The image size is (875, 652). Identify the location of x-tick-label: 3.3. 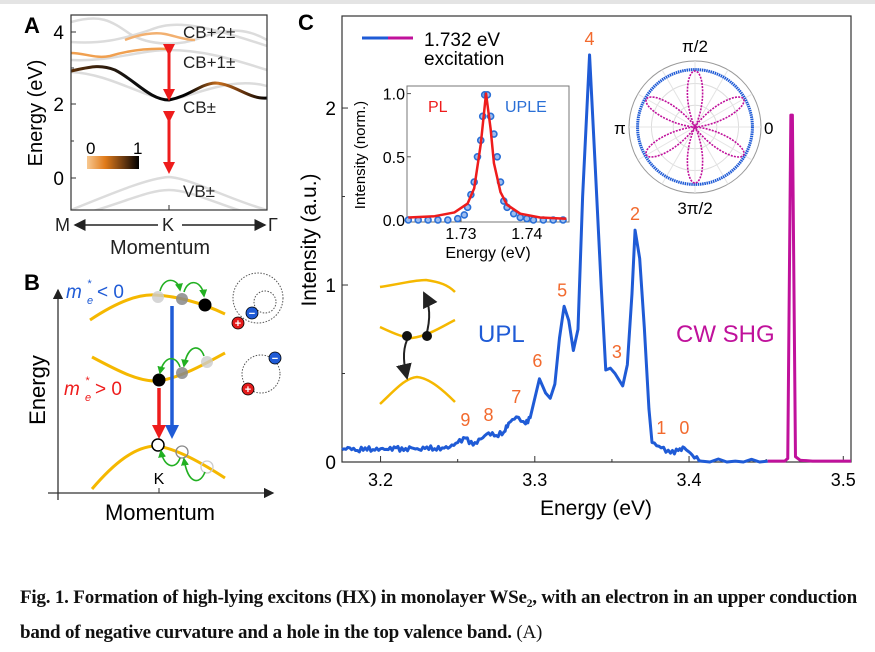
(534, 480).